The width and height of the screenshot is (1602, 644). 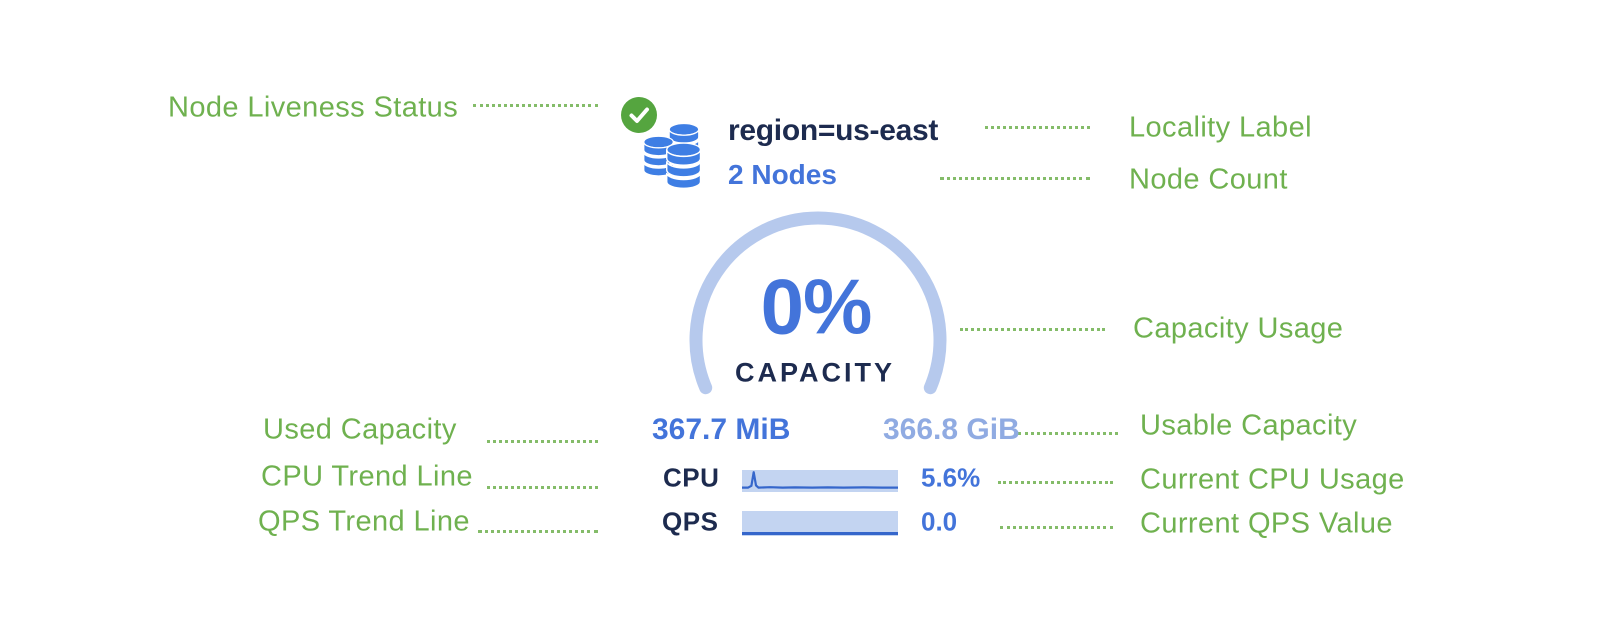 I want to click on node-count: 2 Nodes, so click(x=782, y=174).